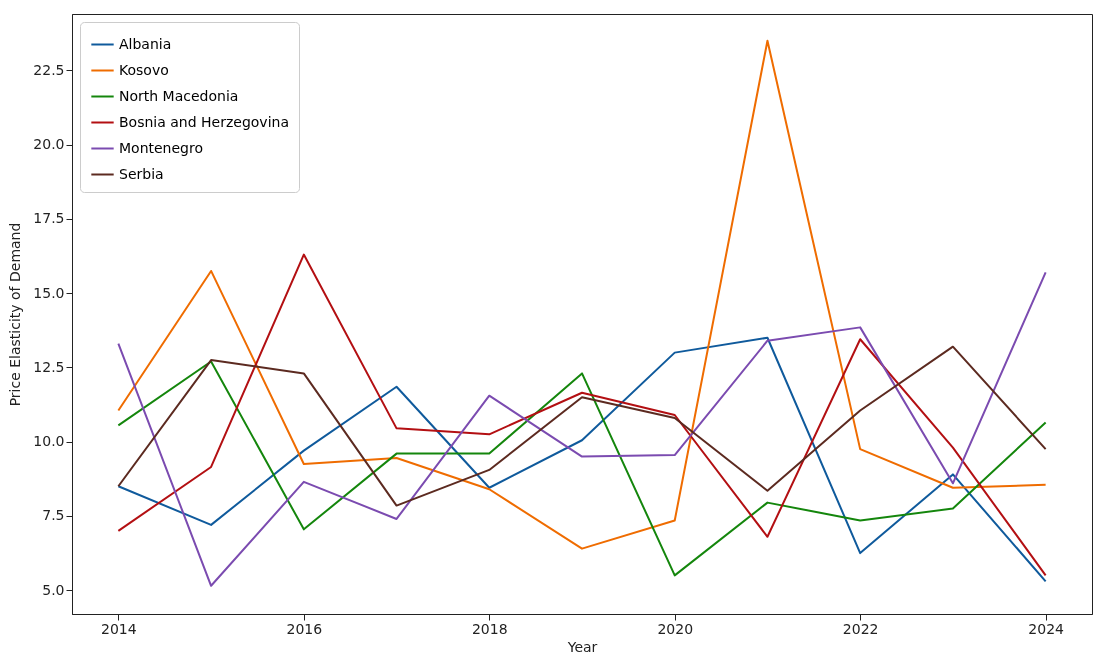  I want to click on y-tick-label: 20.0, so click(49, 144).